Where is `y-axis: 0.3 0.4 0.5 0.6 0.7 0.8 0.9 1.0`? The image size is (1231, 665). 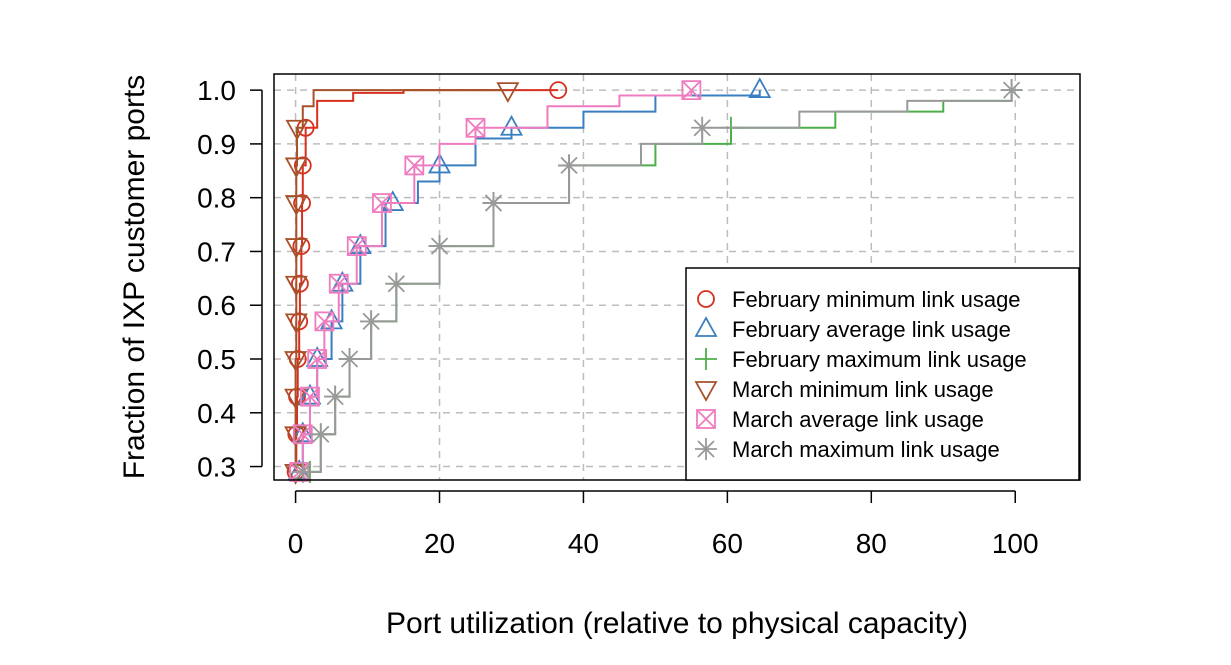 y-axis: 0.3 0.4 0.5 0.6 0.7 0.8 0.9 1.0 is located at coordinates (230, 279).